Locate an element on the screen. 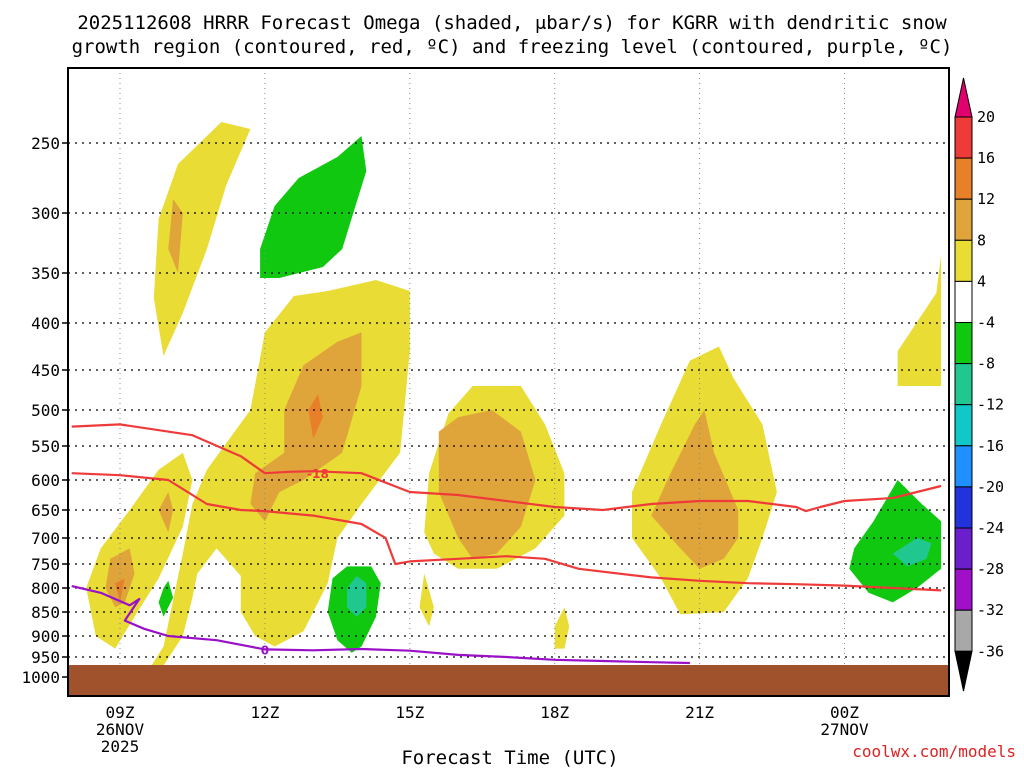 The width and height of the screenshot is (1024, 768). colorbar-top-arrow is located at coordinates (963, 97).